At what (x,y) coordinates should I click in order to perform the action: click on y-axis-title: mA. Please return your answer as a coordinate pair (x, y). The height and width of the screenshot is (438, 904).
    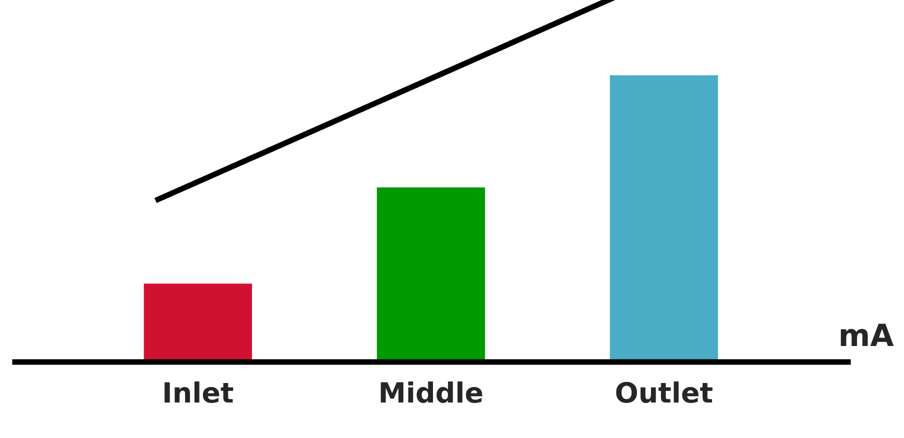
    Looking at the image, I should click on (867, 335).